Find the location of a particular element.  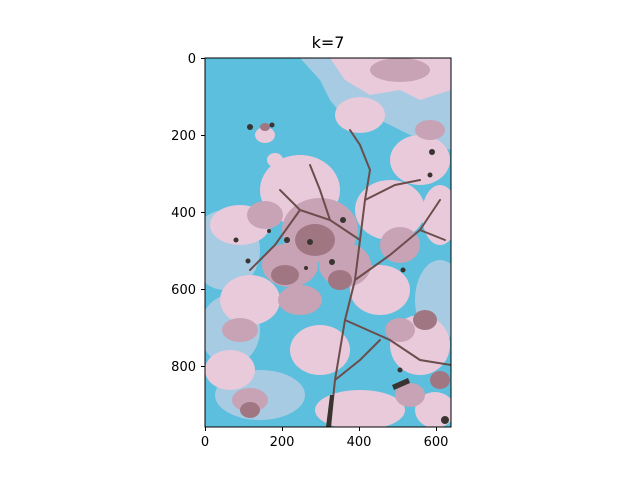

y-tick-label: 0 is located at coordinates (192, 59).